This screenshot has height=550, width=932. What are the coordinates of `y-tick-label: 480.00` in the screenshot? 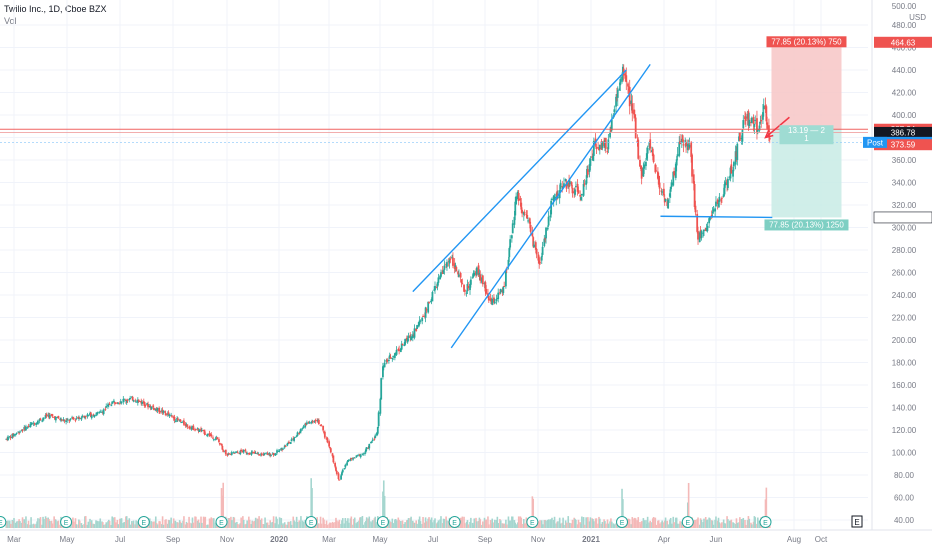 It's located at (904, 25).